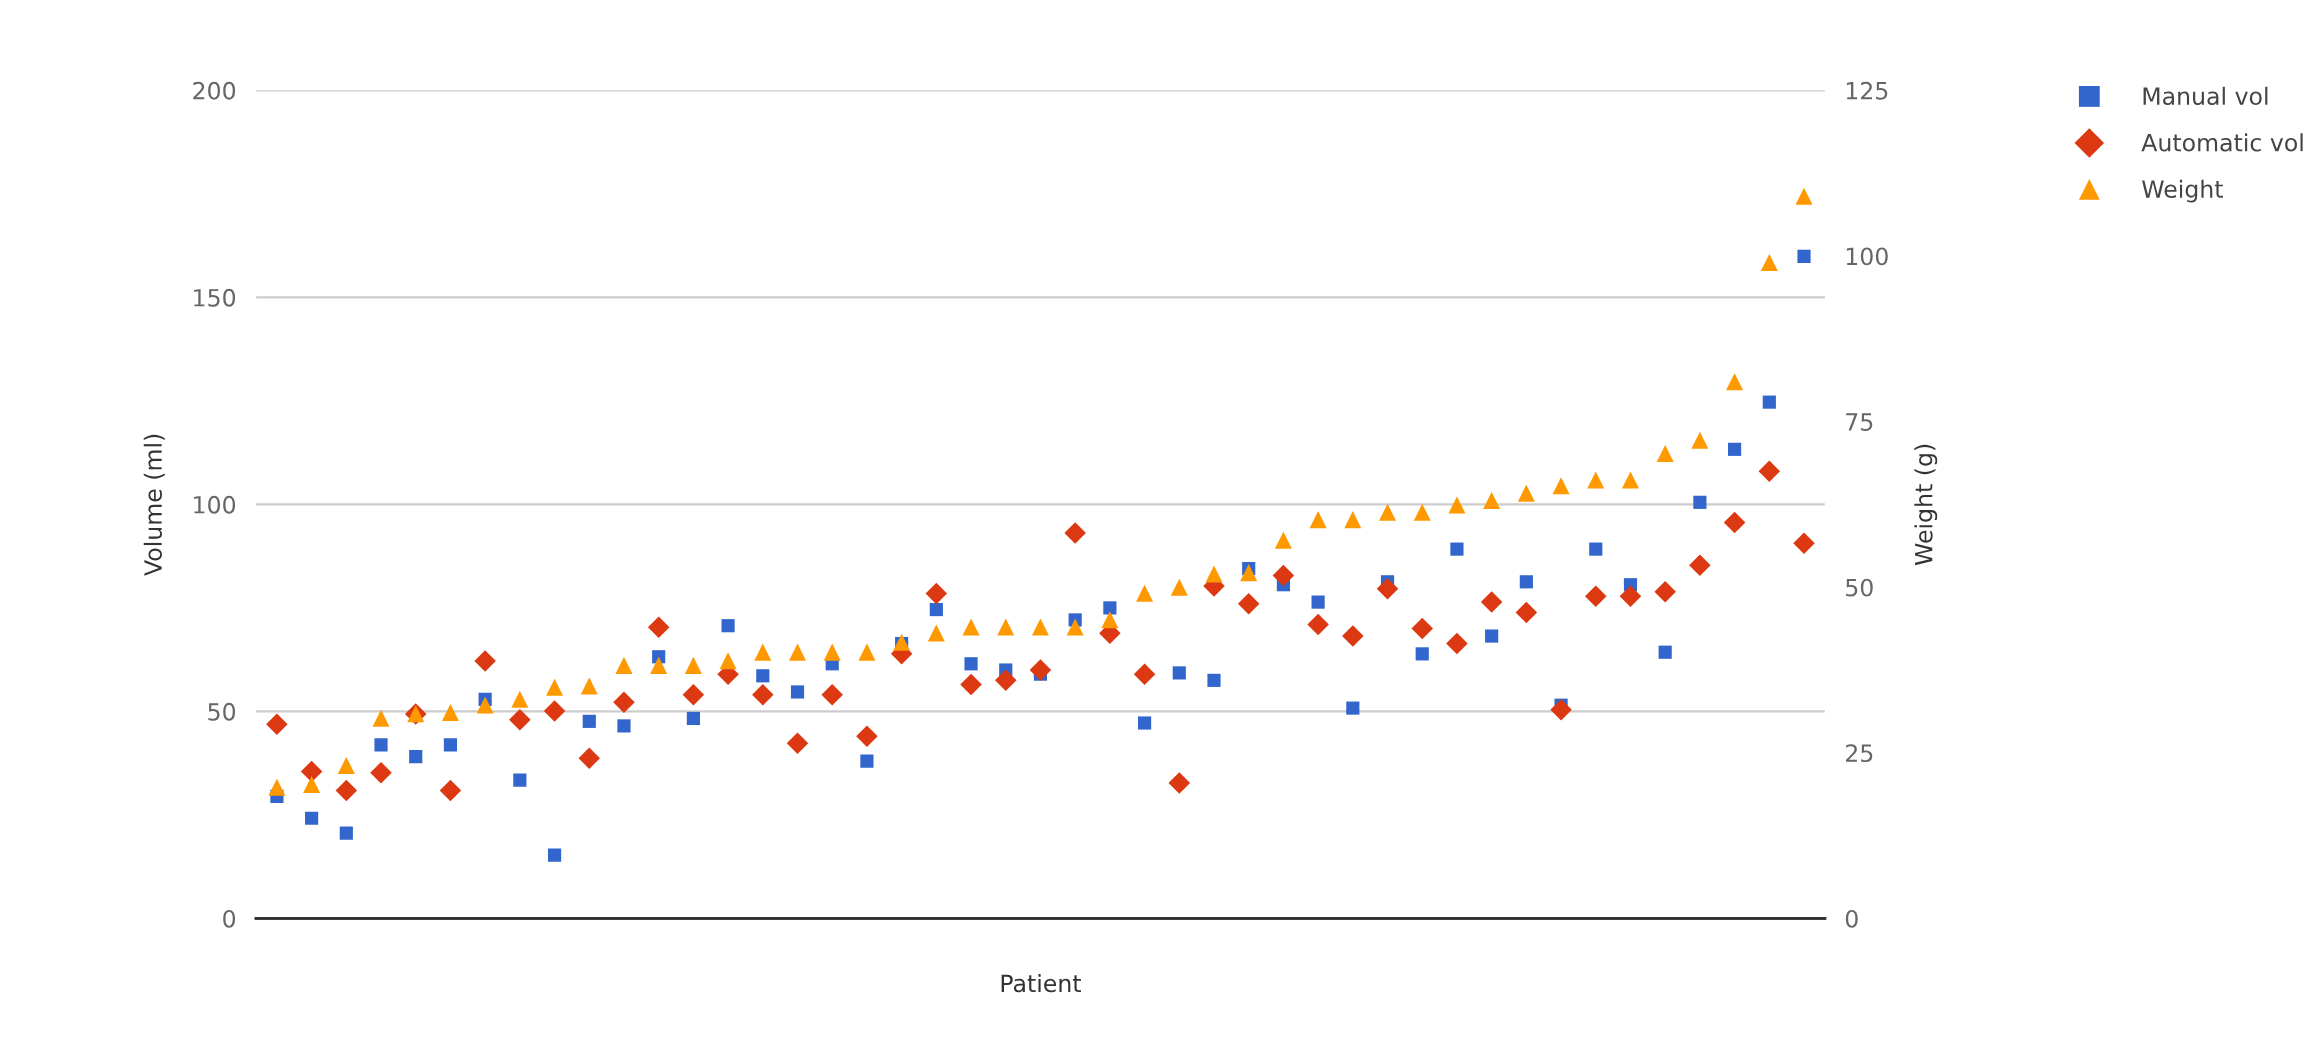 The width and height of the screenshot is (2307, 1063). What do you see at coordinates (1867, 90) in the screenshot?
I see `y2-tick-label: 125` at bounding box center [1867, 90].